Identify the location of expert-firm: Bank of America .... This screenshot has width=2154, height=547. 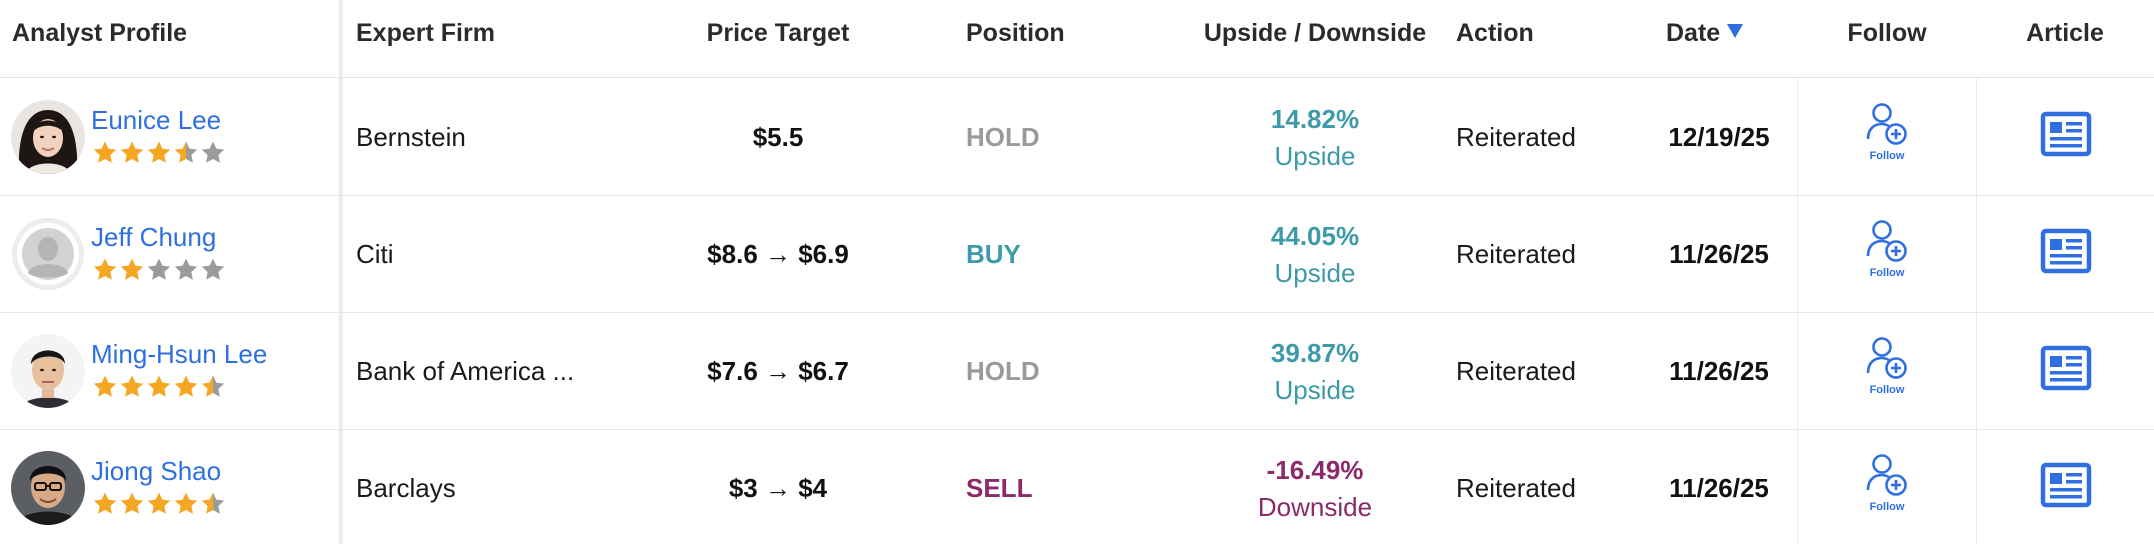
(465, 371).